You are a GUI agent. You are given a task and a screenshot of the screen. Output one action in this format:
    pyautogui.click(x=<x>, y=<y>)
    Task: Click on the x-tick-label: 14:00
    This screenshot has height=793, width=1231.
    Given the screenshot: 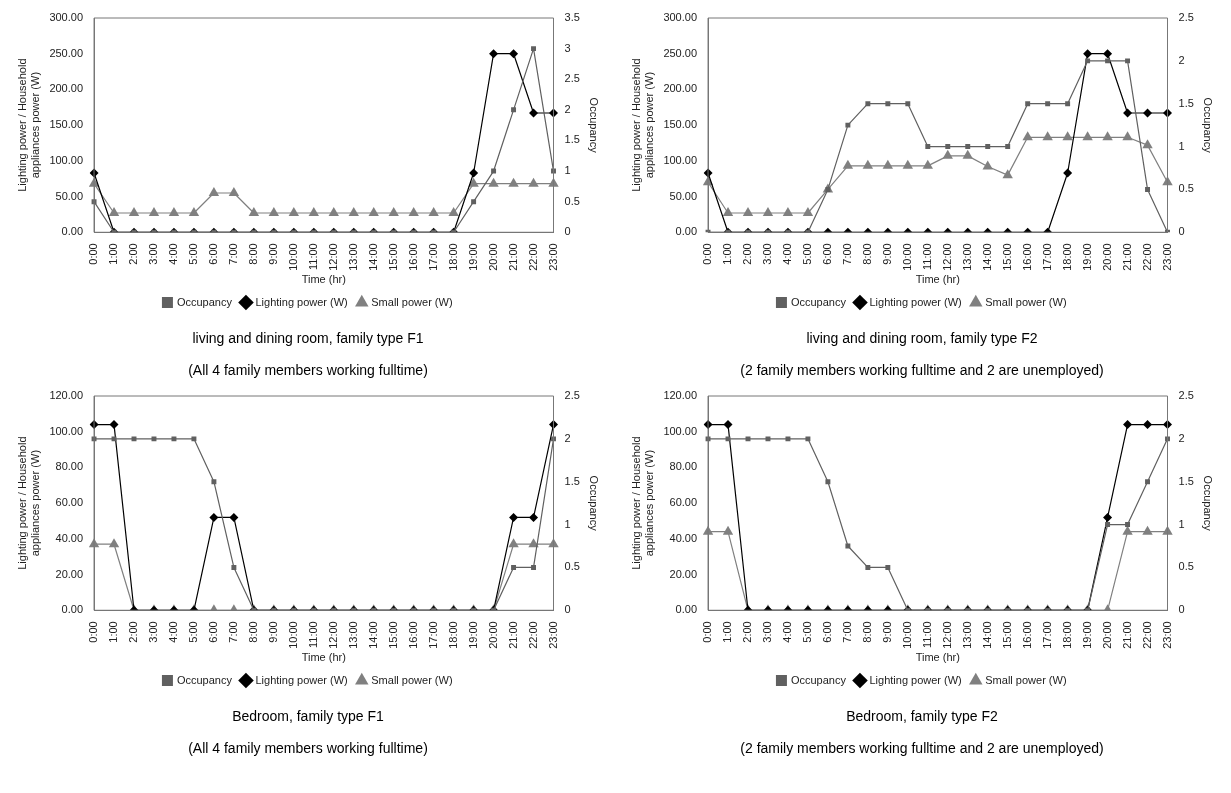 What is the action you would take?
    pyautogui.click(x=986, y=257)
    